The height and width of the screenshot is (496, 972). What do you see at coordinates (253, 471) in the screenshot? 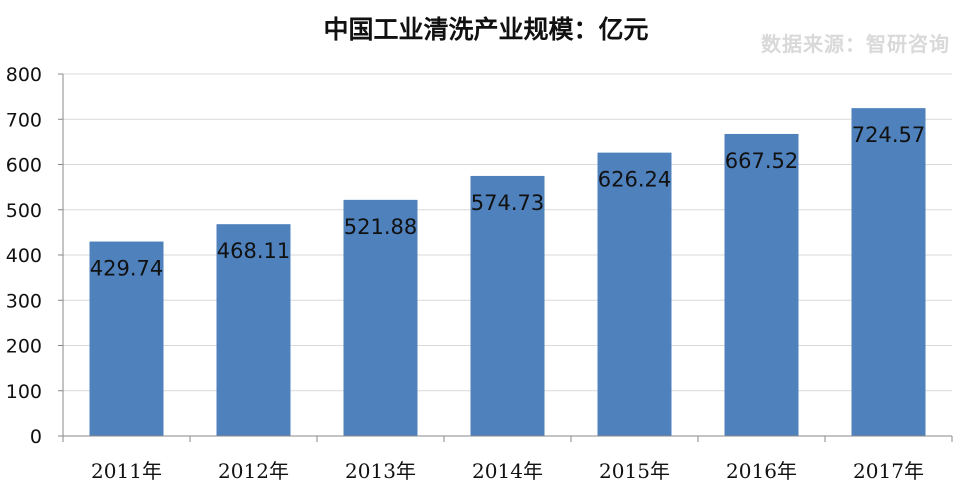
I see `x-tick-label: 2012年` at bounding box center [253, 471].